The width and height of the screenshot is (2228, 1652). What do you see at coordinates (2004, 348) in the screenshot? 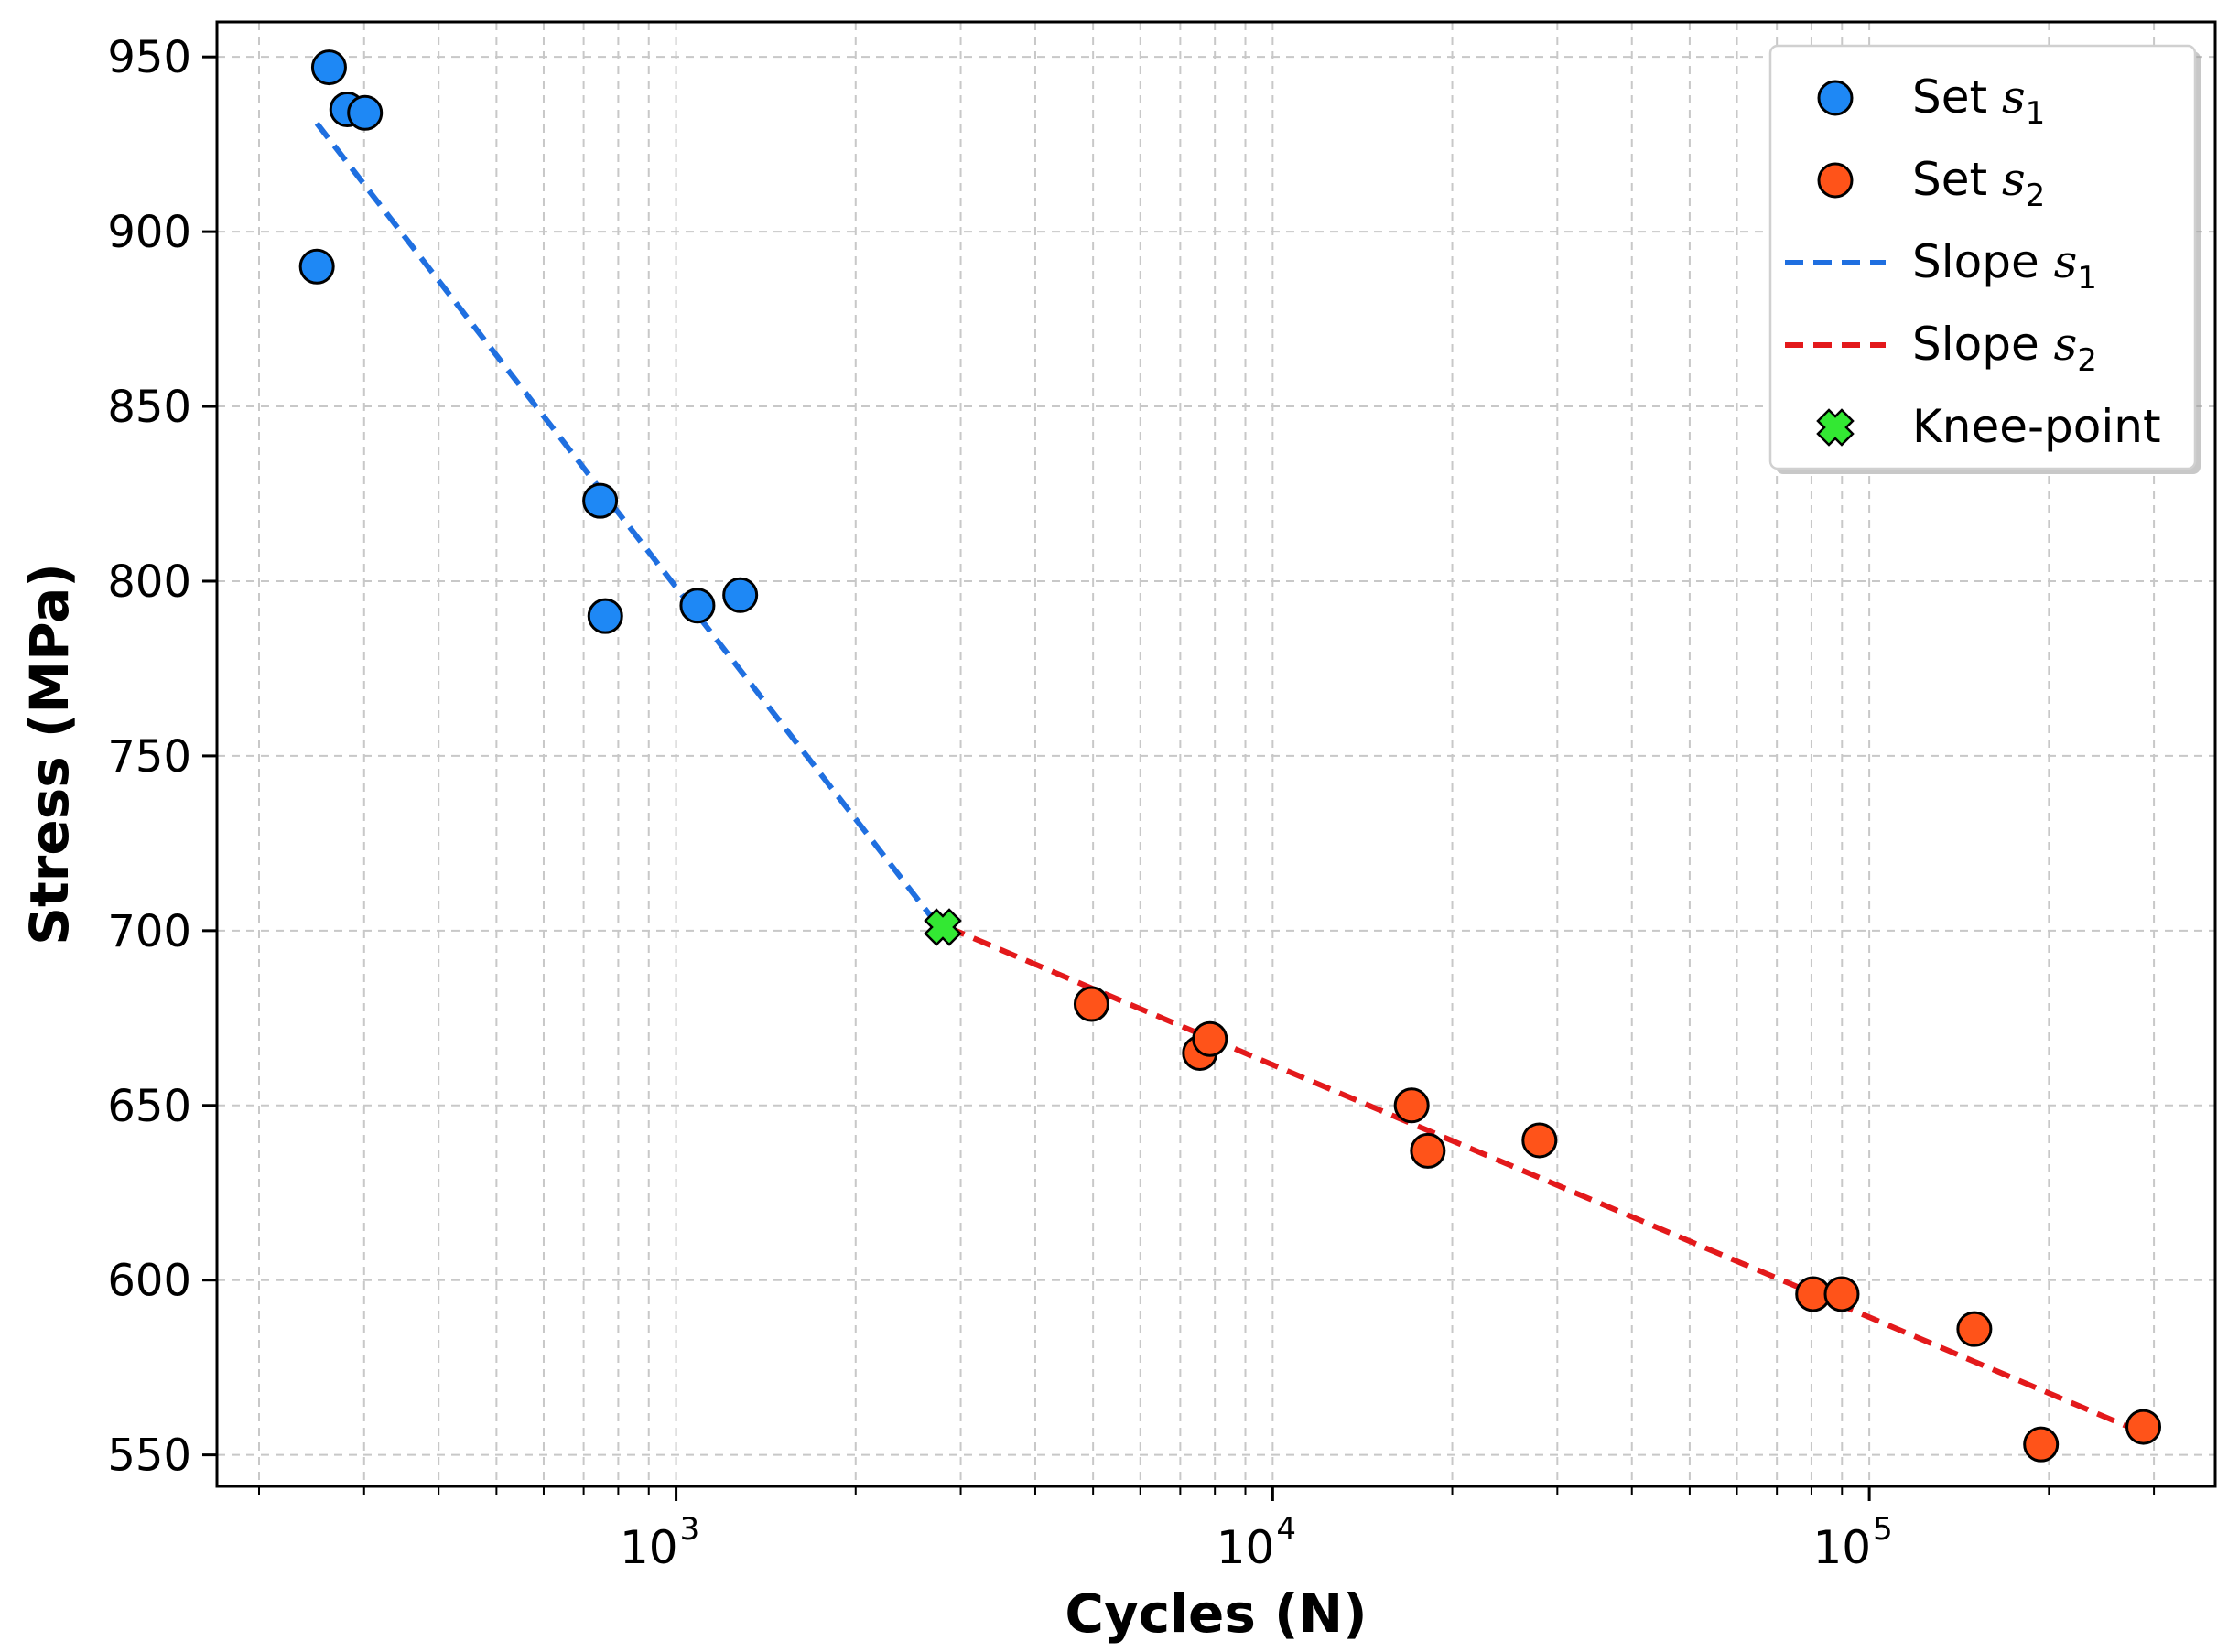
I see `legend-slope-s2-label: Slope s2` at bounding box center [2004, 348].